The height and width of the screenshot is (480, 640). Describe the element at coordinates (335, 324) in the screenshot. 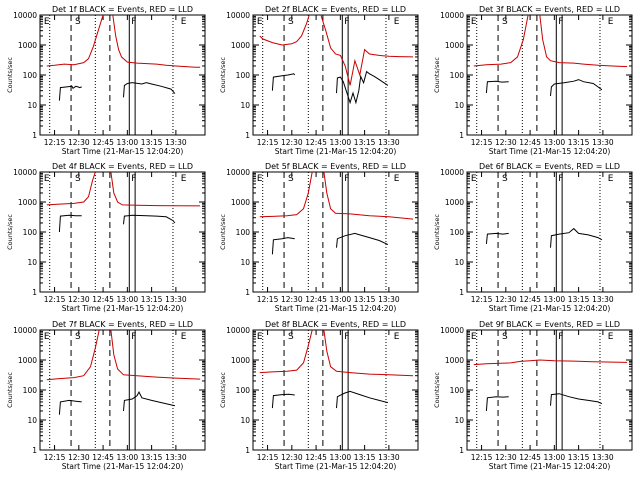

I see `panel-title: Det 8f BLACK = Events, RED = LLD` at that location.